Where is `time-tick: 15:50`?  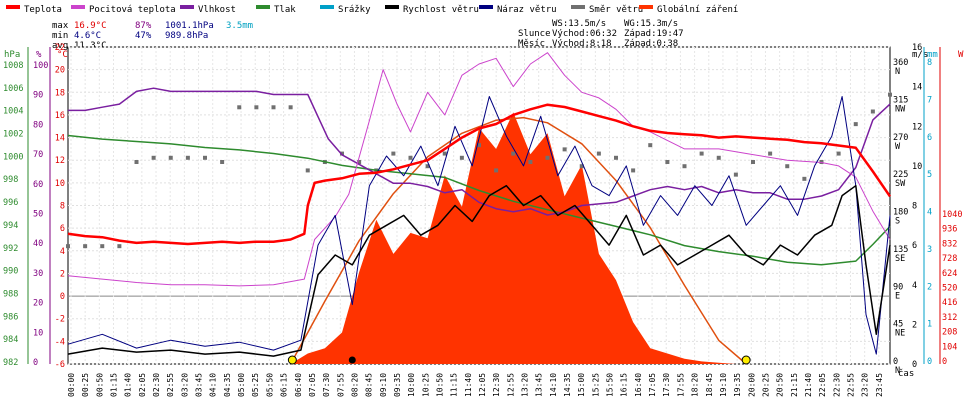 time-tick: 15:50 is located at coordinates (610, 385).